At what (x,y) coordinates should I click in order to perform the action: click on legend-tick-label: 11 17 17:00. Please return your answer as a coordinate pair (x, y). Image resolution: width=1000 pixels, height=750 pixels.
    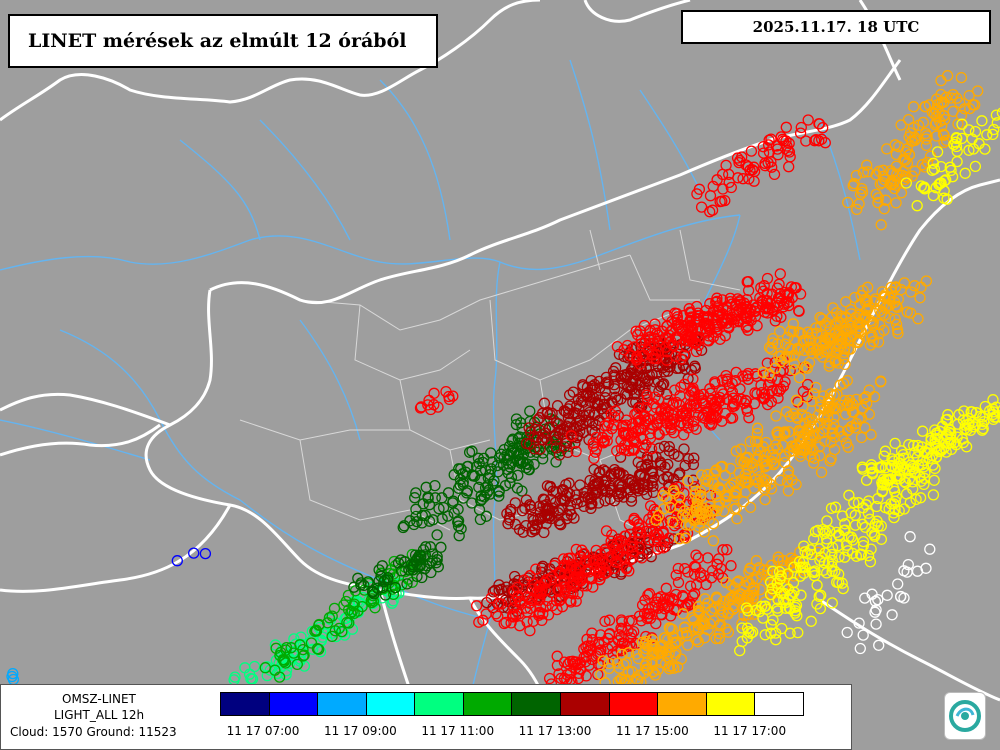
    Looking at the image, I should click on (750, 731).